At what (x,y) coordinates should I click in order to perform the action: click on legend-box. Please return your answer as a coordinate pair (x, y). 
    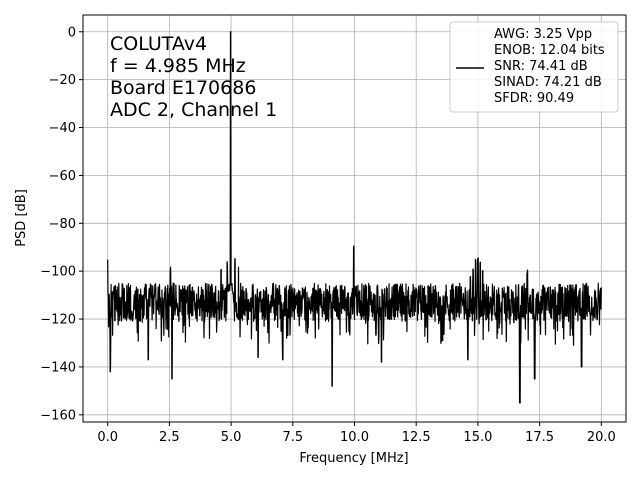
    Looking at the image, I should click on (534, 67).